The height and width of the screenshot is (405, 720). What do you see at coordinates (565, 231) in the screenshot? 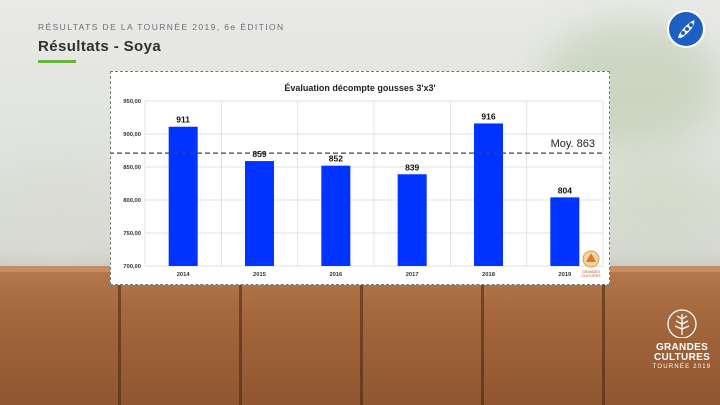
I see `bar-2019` at bounding box center [565, 231].